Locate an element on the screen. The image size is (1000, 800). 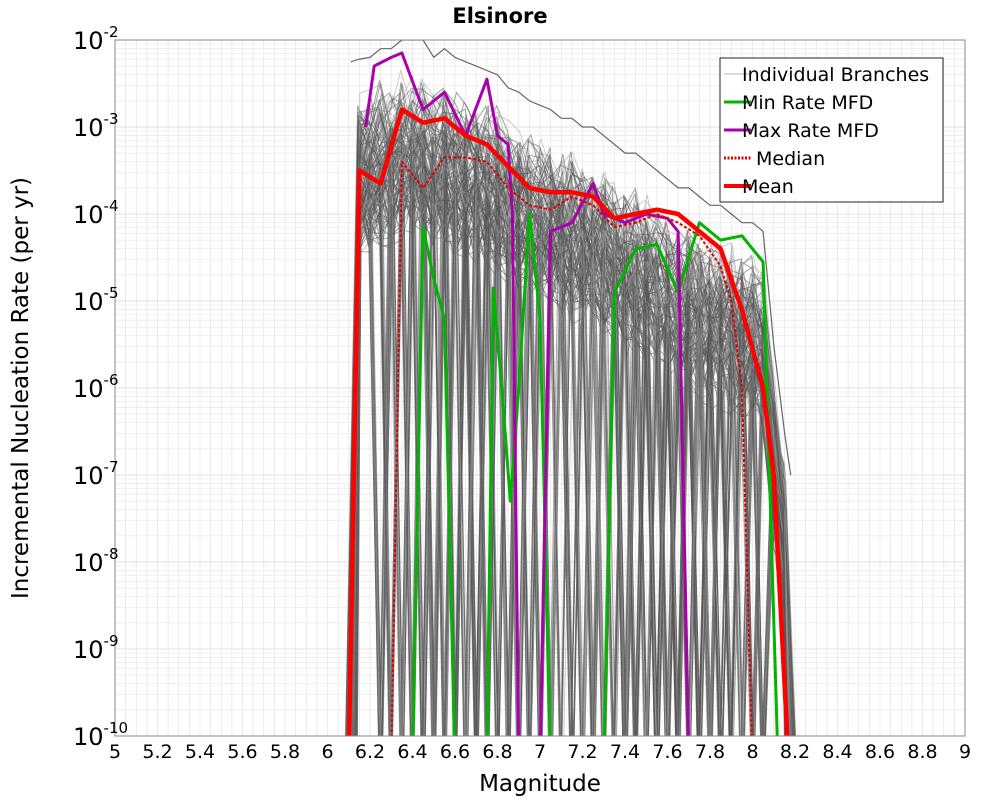
legend-label: Min Rate MFD is located at coordinates (807, 103).